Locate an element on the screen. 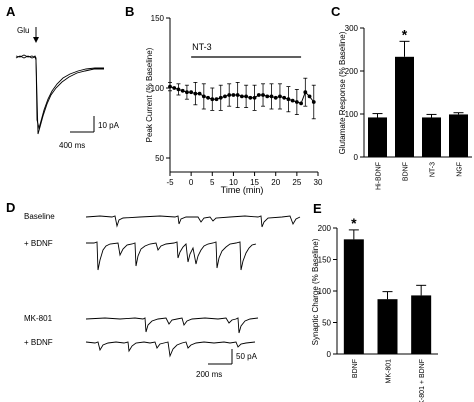 This screenshot has height=402, width=474. chart-c-category-label: NT-3 is located at coordinates (433, 169).